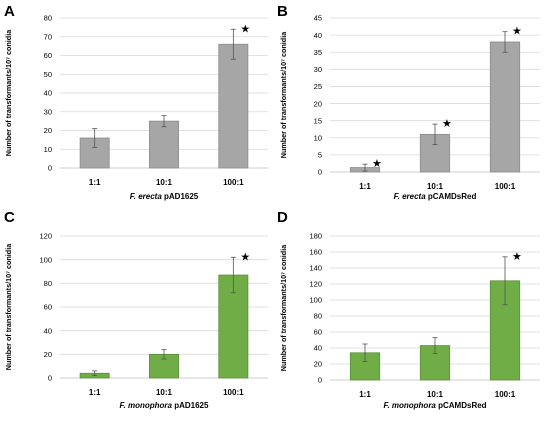 The width and height of the screenshot is (550, 426). What do you see at coordinates (282, 11) in the screenshot?
I see `panel-label: B` at bounding box center [282, 11].